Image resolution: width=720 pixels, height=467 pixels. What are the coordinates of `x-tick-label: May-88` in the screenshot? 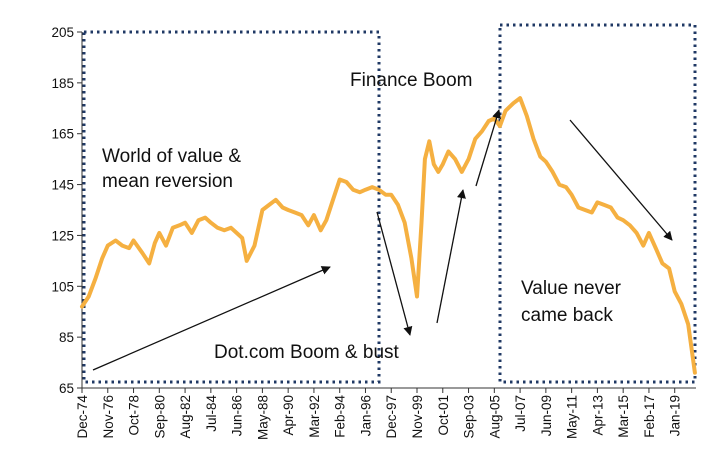 It's located at (262, 417).